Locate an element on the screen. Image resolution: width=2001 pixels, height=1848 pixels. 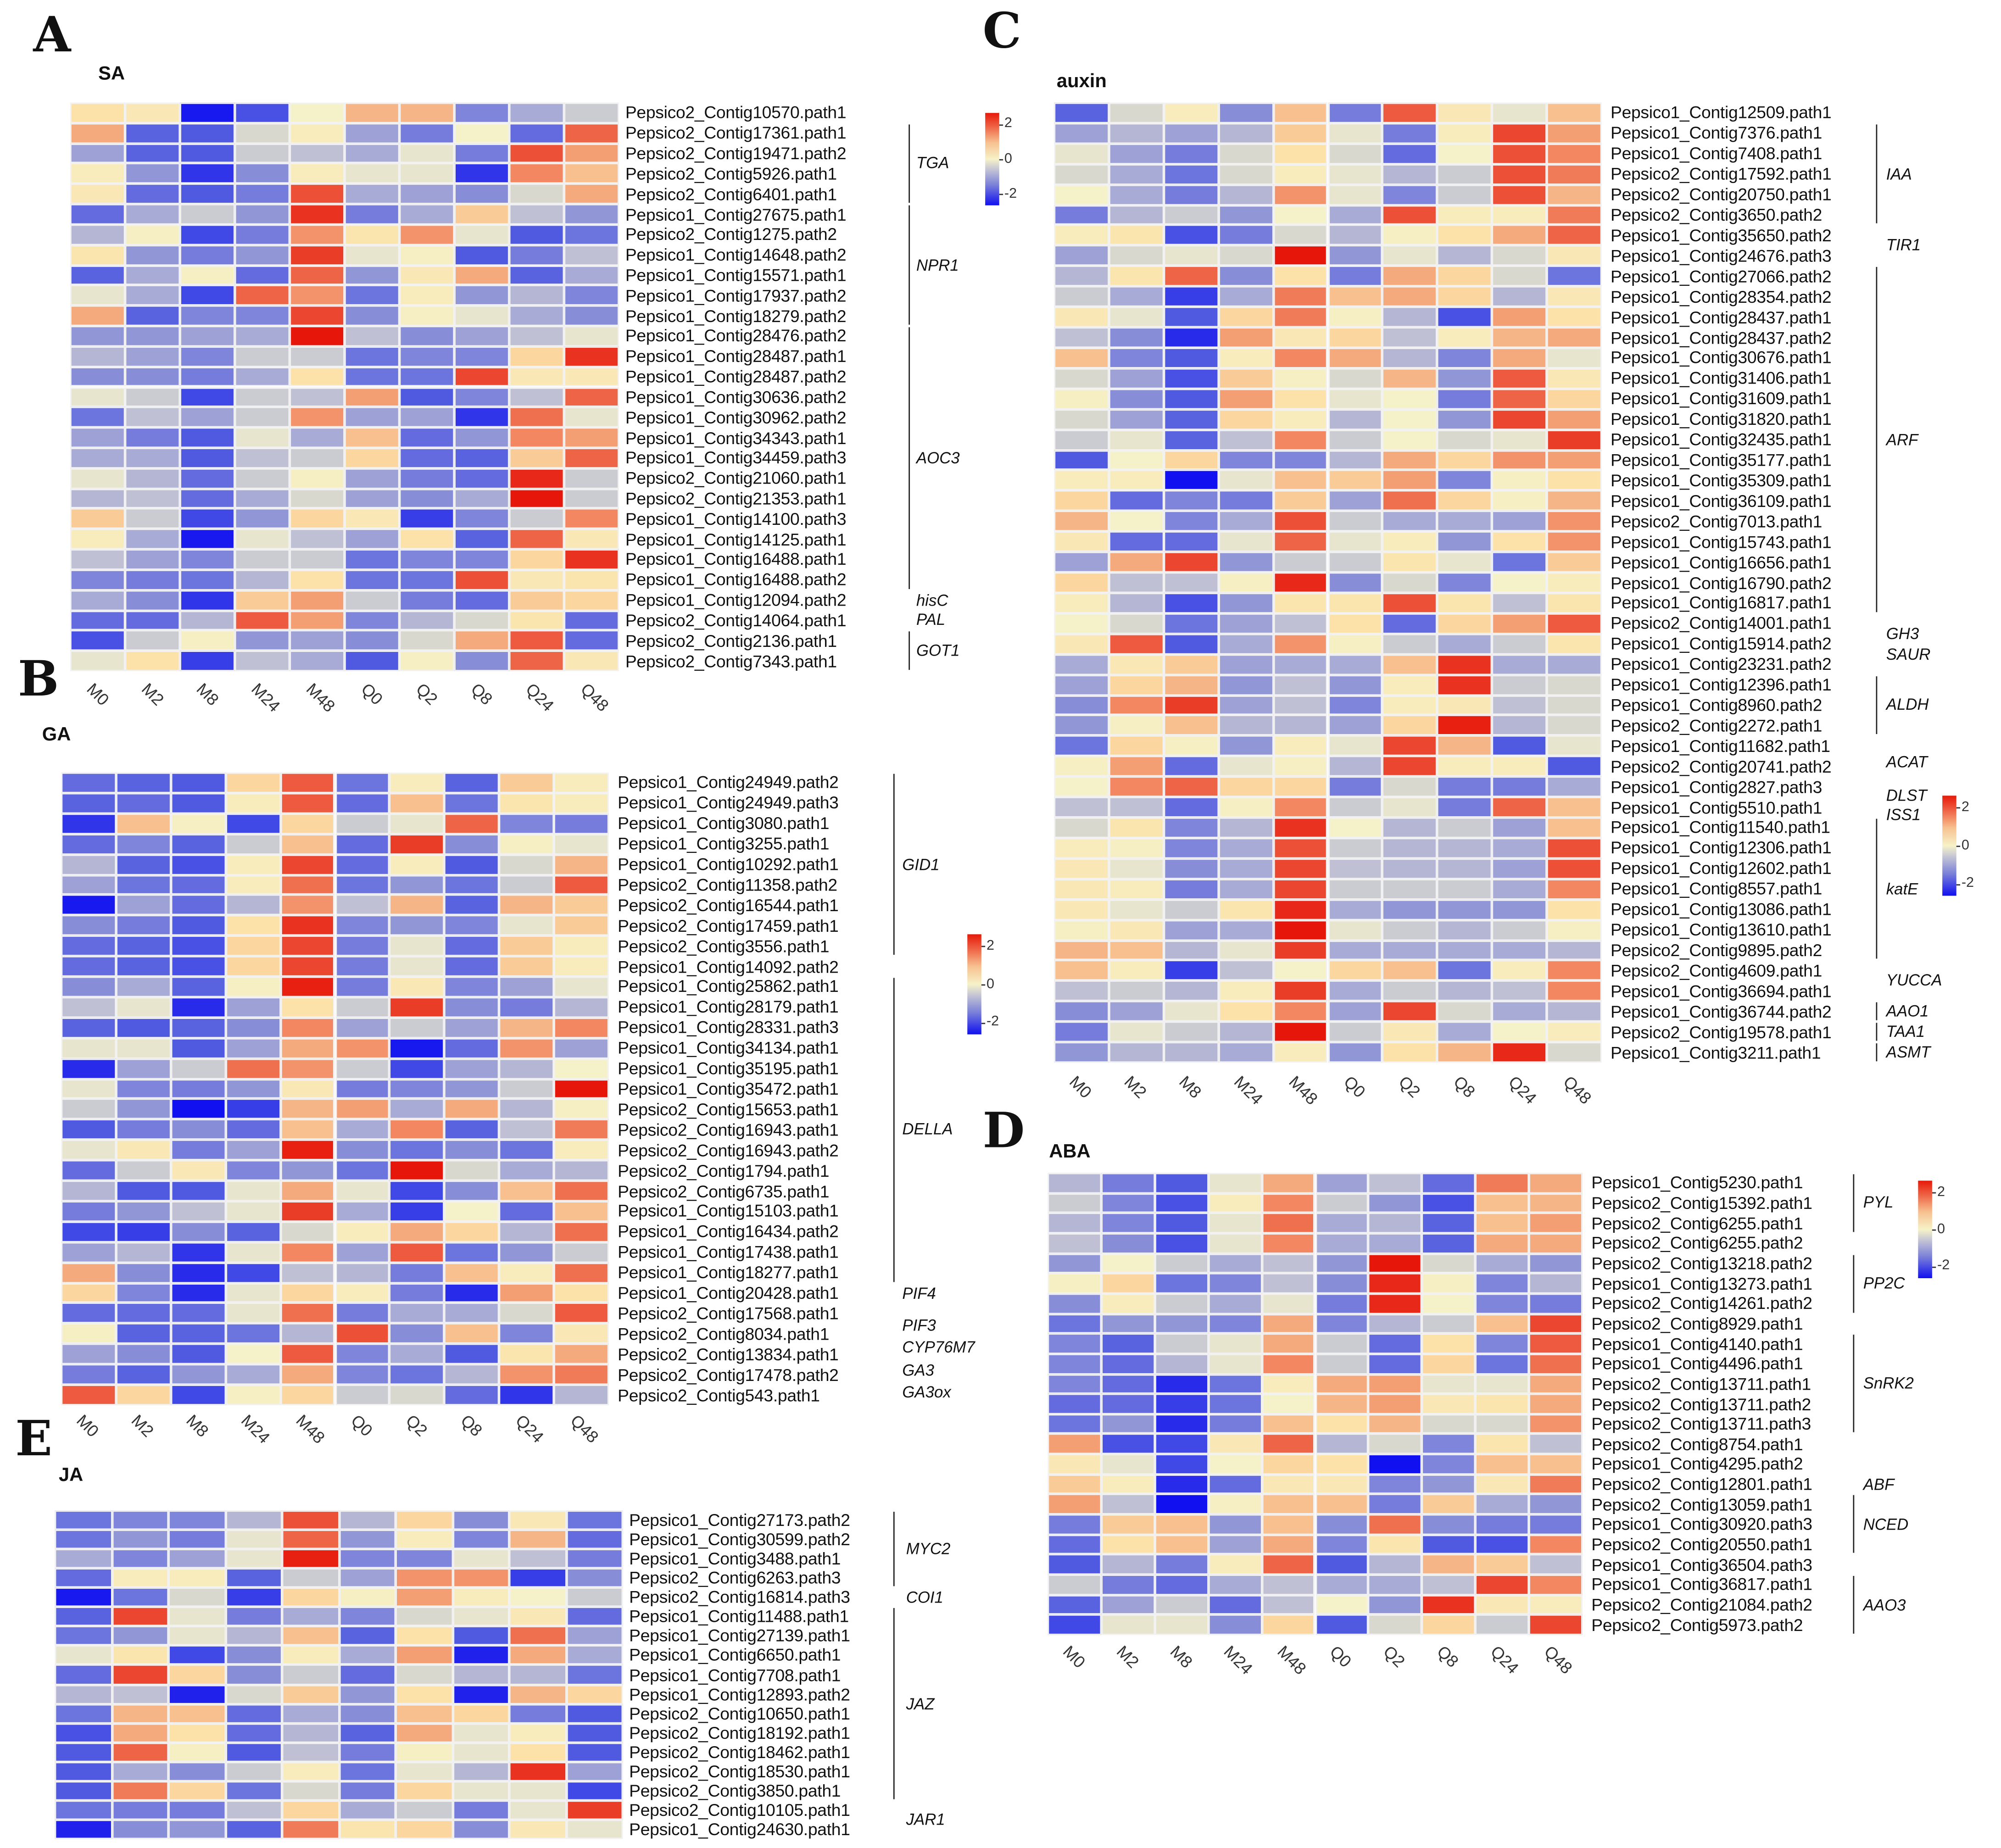
row-label: Pepsico1_Contig3488.path1 is located at coordinates (735, 1559).